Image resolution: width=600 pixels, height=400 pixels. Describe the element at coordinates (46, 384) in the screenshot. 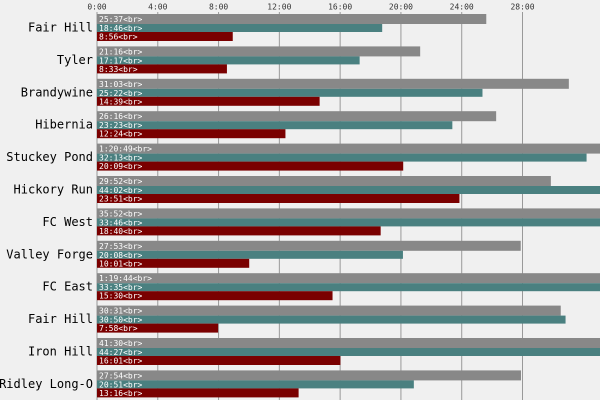

I see `category-label: Ridley Long-O` at that location.